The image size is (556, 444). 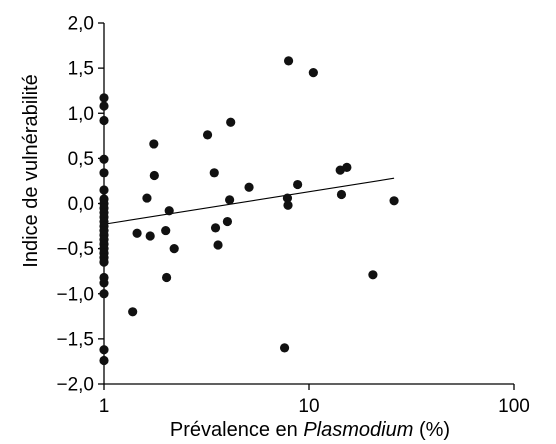 I want to click on y-tick-label: 2,0, so click(x=81, y=24).